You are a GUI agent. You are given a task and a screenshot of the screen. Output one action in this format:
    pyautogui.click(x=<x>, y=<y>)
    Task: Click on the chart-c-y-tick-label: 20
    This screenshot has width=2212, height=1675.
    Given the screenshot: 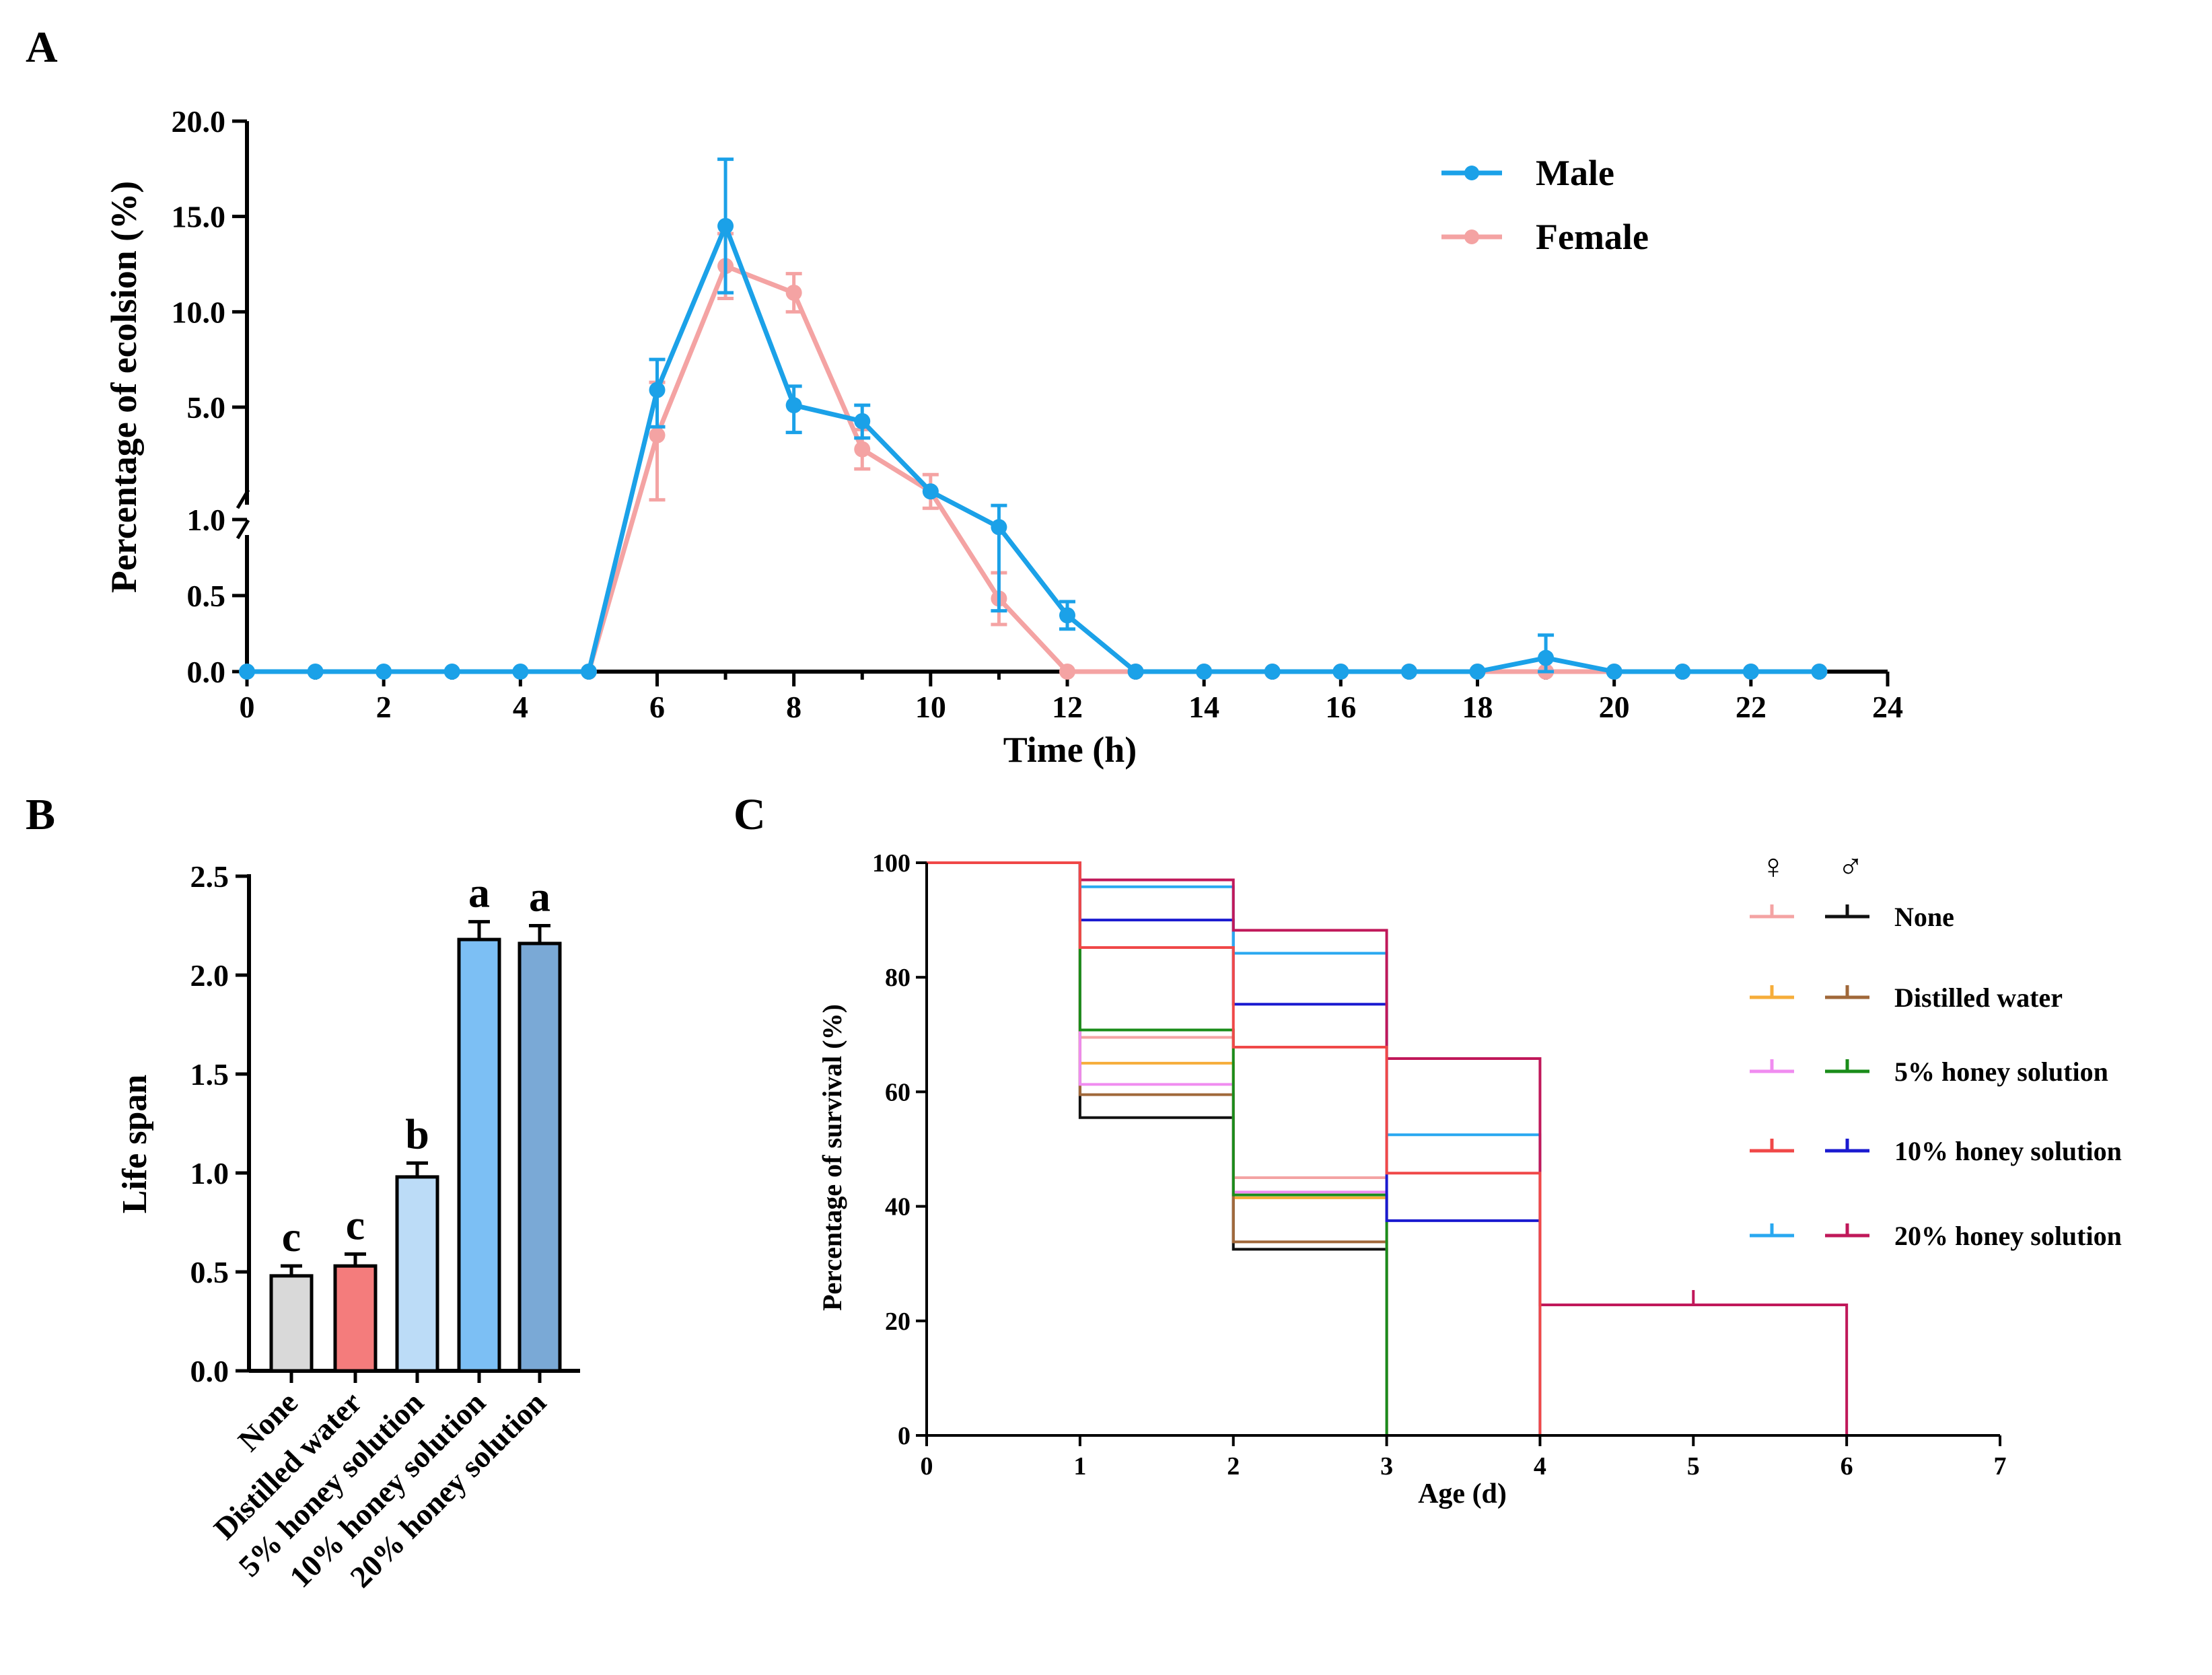 What is the action you would take?
    pyautogui.click(x=898, y=1322)
    